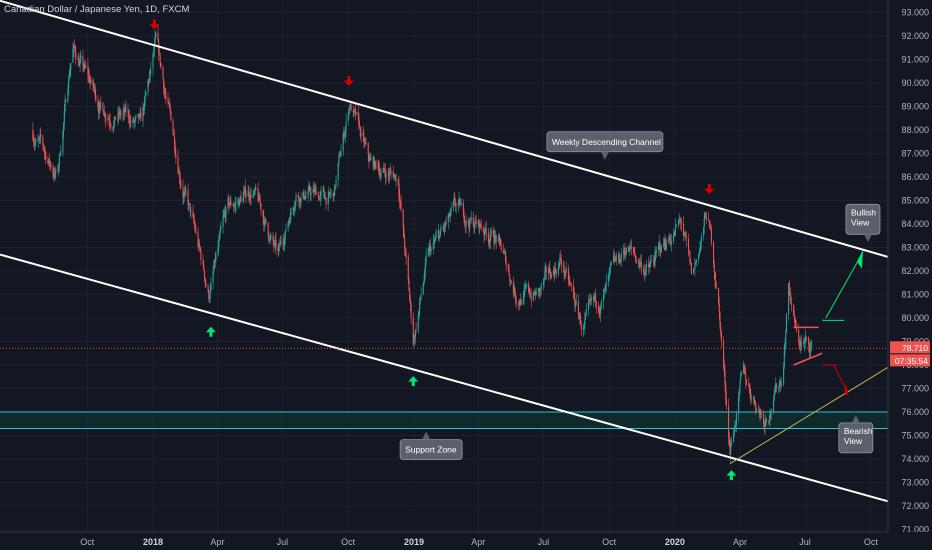 This screenshot has height=550, width=932. What do you see at coordinates (915, 506) in the screenshot?
I see `price-tick-label: 72.000` at bounding box center [915, 506].